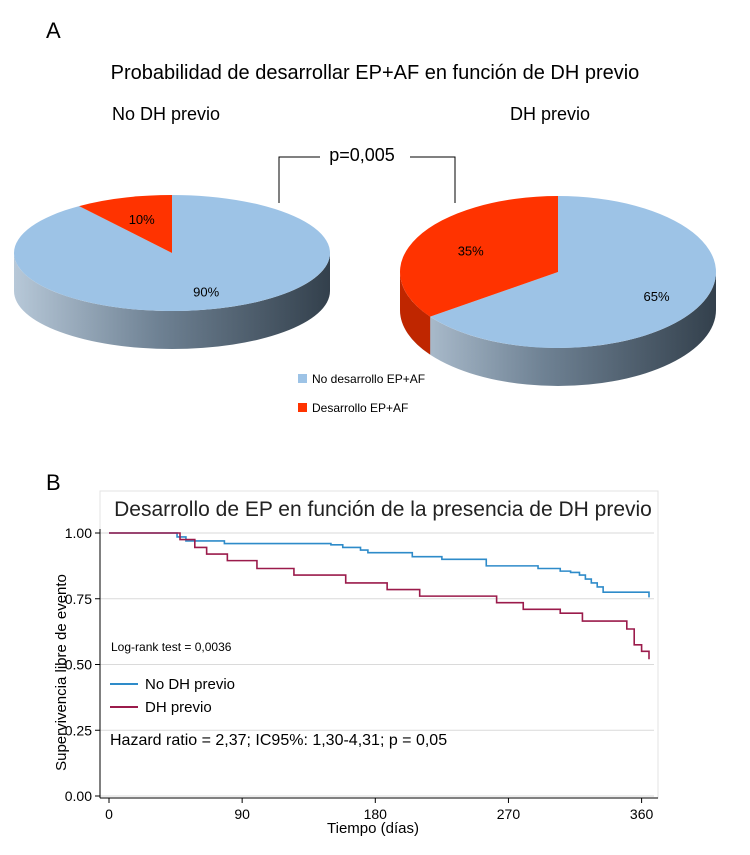 The width and height of the screenshot is (750, 855). I want to click on panel-a-label: A, so click(53, 30).